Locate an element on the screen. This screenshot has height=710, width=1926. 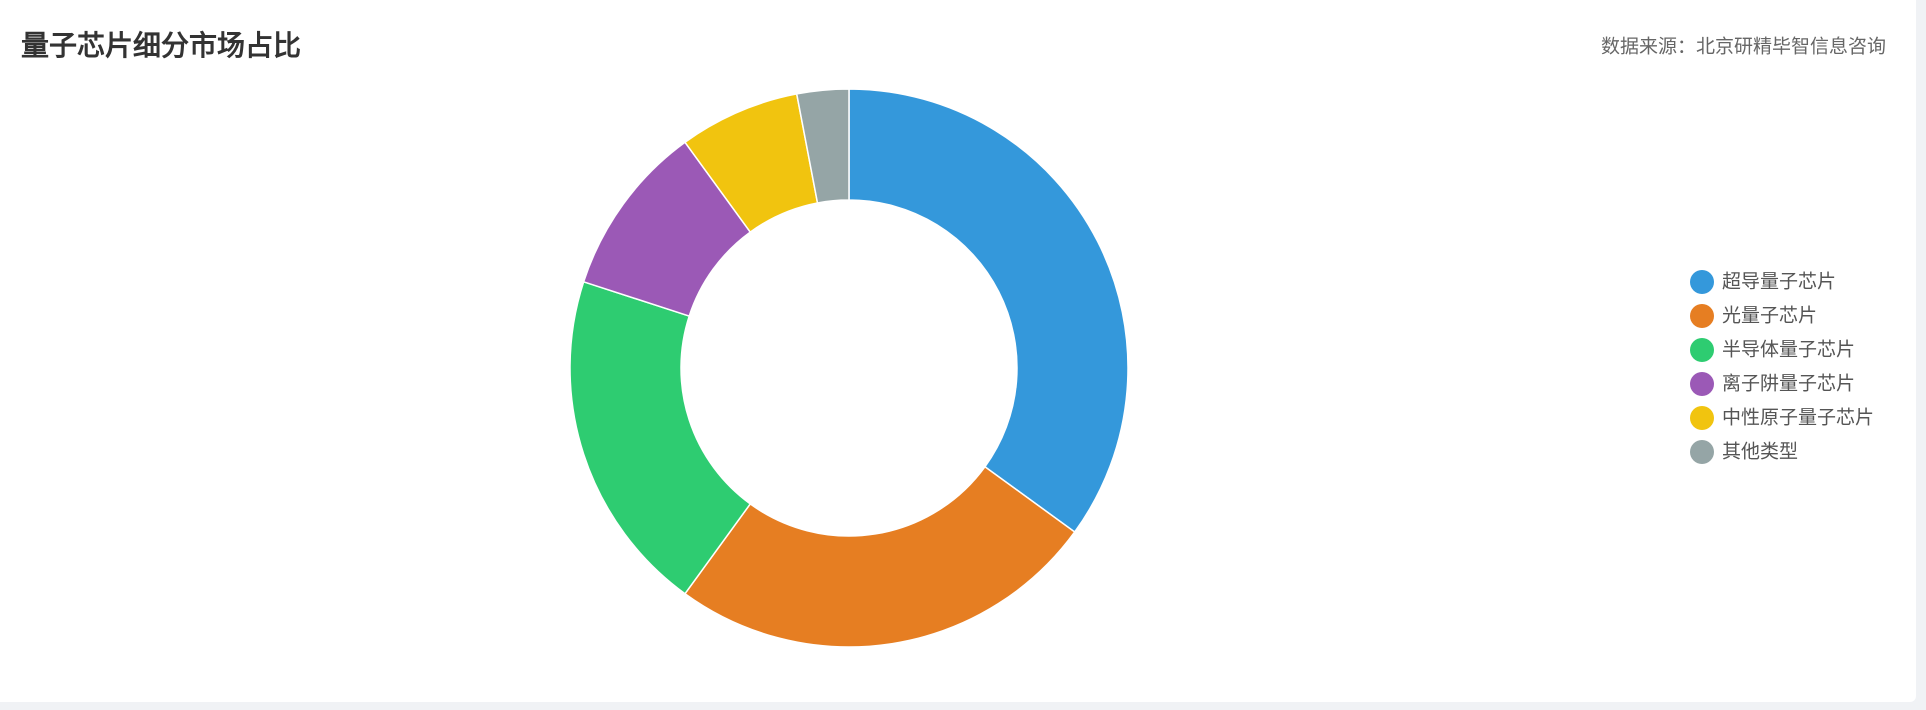
legend-label: 离子阱量子芯片 is located at coordinates (1788, 384).